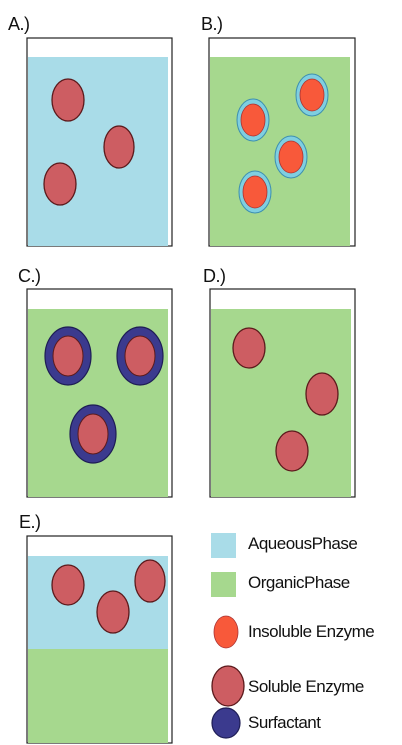  Describe the element at coordinates (98, 696) in the screenshot. I see `organic-phase-region` at that location.